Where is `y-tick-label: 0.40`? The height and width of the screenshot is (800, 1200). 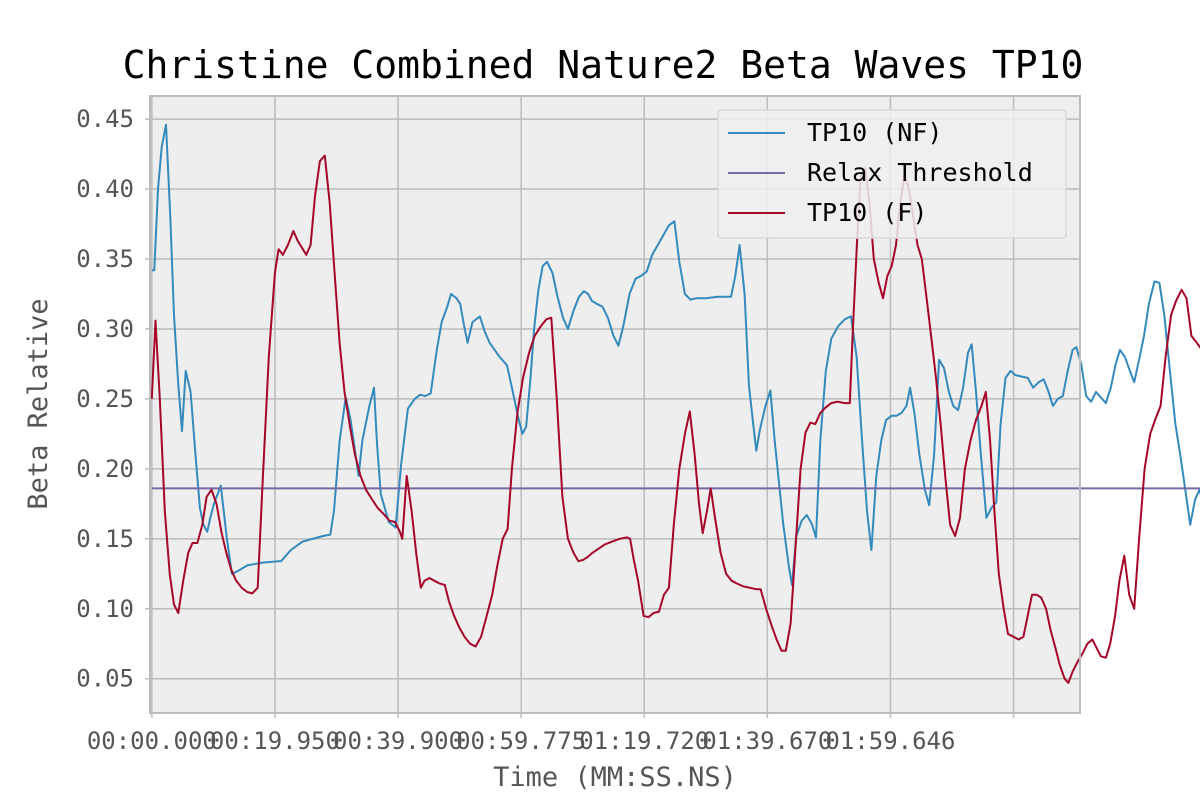 y-tick-label: 0.40 is located at coordinates (105, 189).